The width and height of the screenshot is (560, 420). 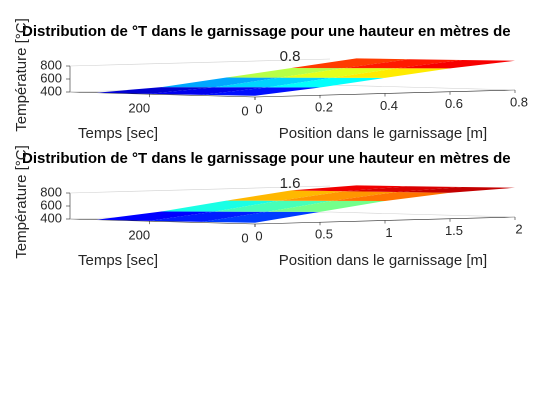 What do you see at coordinates (290, 183) in the screenshot?
I see `chart-subtitle: 1.6` at bounding box center [290, 183].